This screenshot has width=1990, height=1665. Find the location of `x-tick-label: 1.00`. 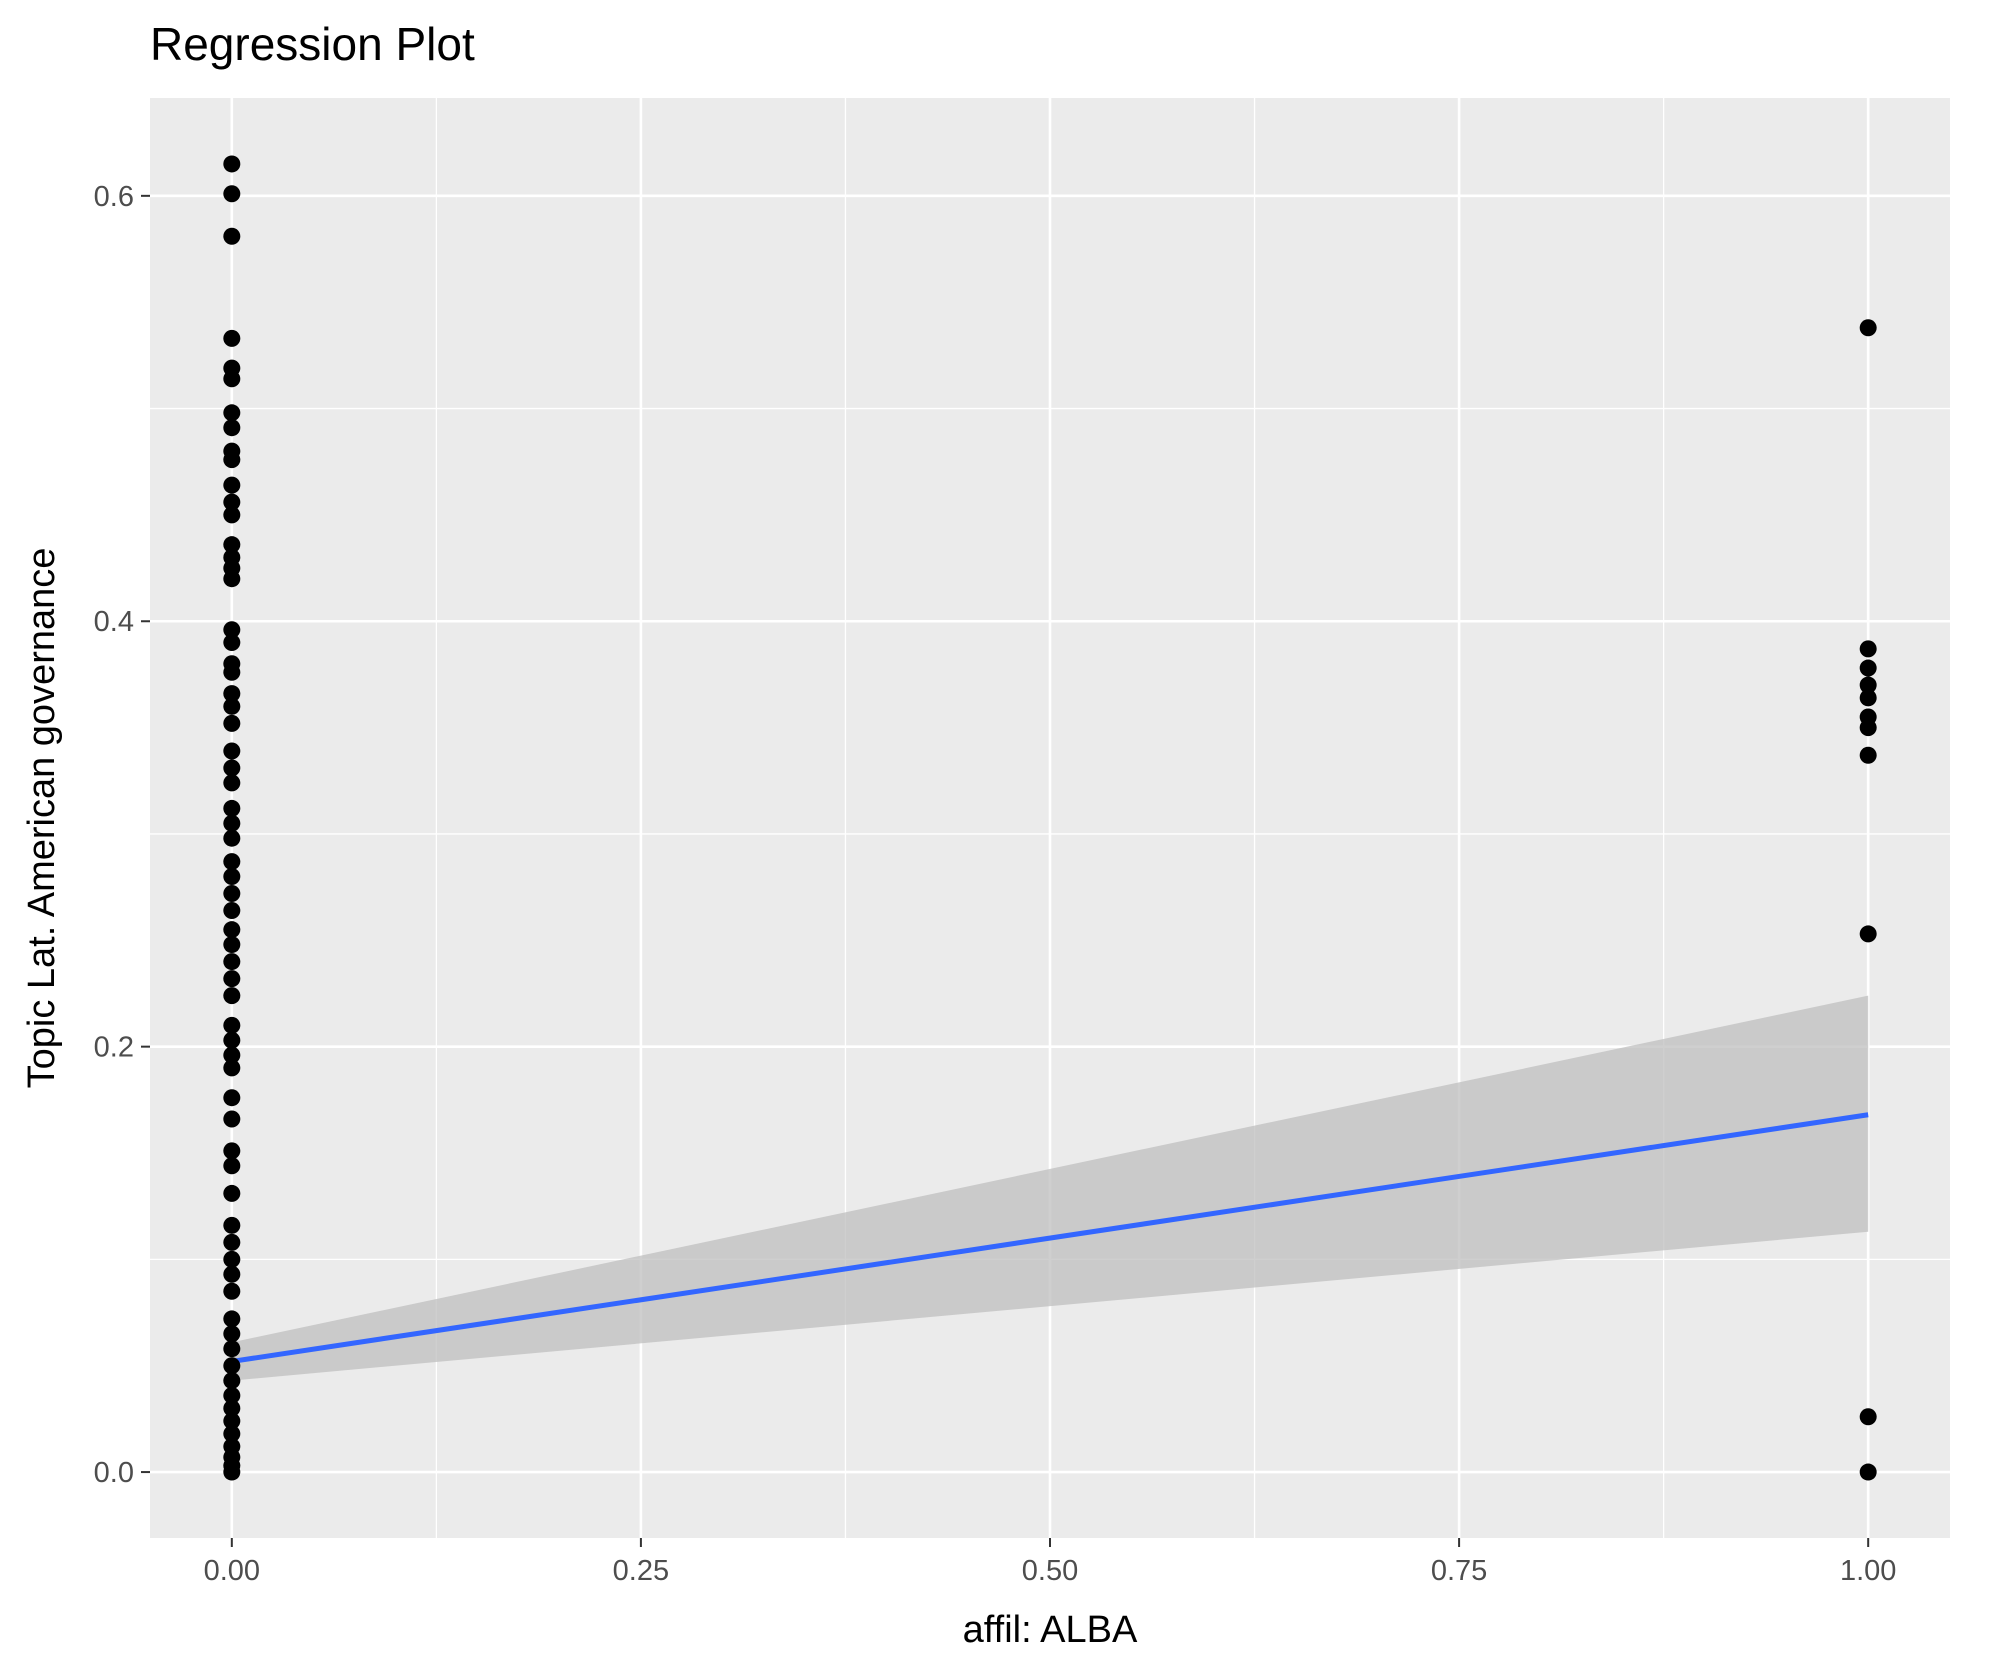

x-tick-label: 1.00 is located at coordinates (1868, 1571).